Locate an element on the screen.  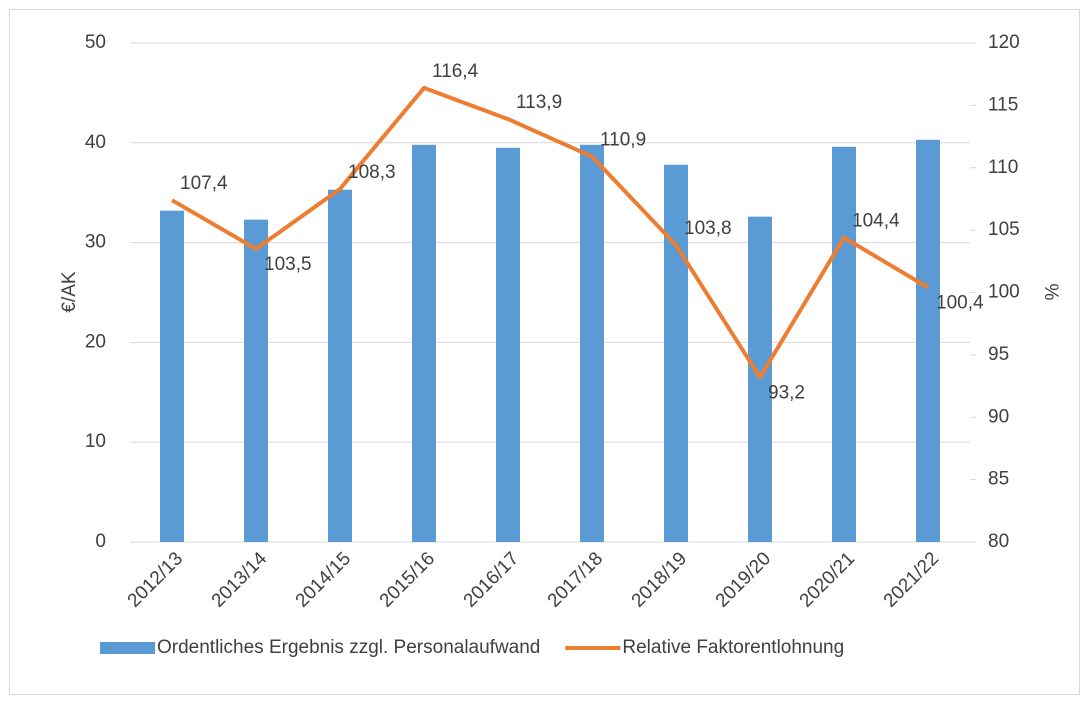
legend-label: Relative Faktorentlohnung is located at coordinates (733, 647).